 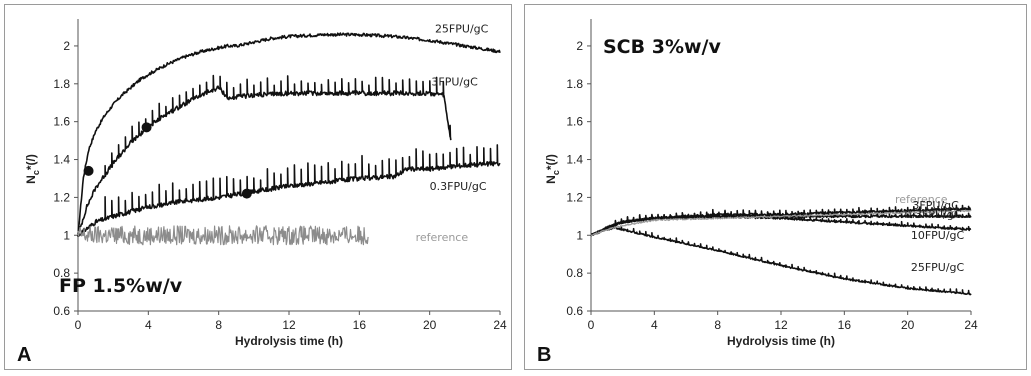 What do you see at coordinates (845, 325) in the screenshot?
I see `chart-b-x-tick-label: 16` at bounding box center [845, 325].